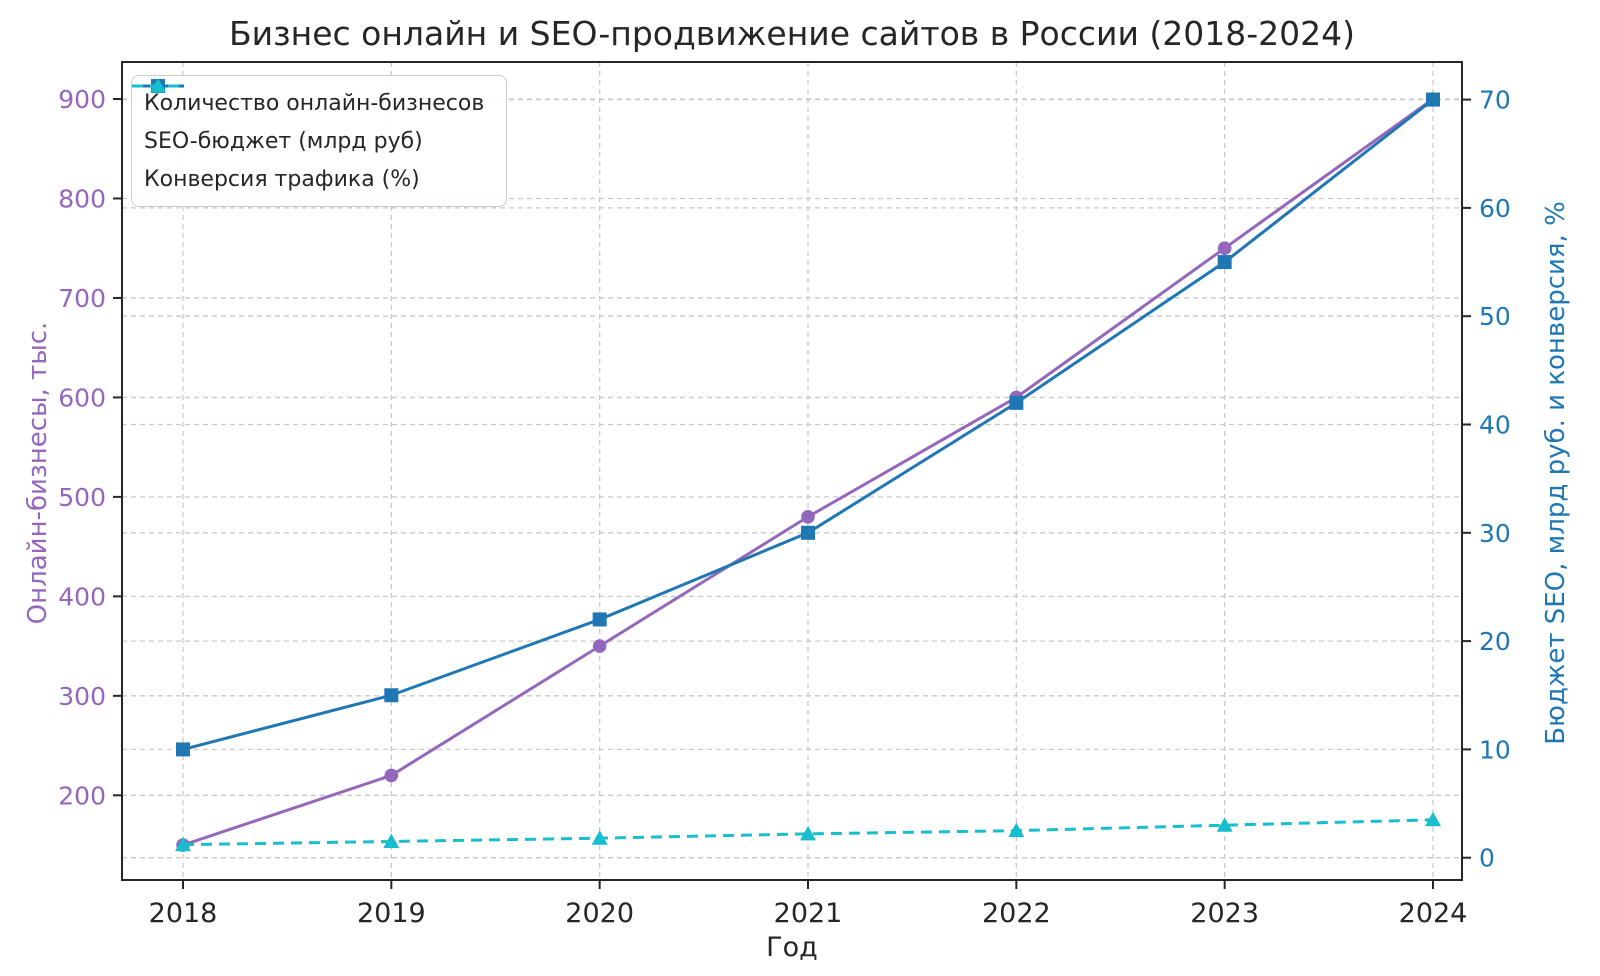 The image size is (1600, 976). What do you see at coordinates (391, 913) in the screenshot?
I see `x-axis-tick-label: 2019` at bounding box center [391, 913].